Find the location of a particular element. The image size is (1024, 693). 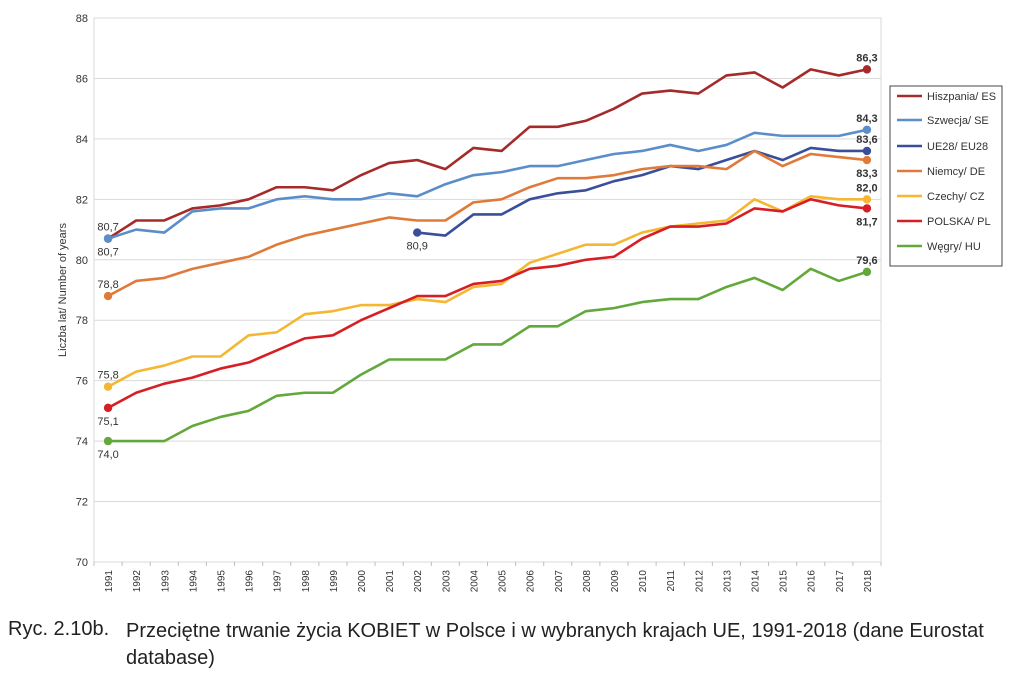

x-tick-label: 1991 is located at coordinates (109, 581).